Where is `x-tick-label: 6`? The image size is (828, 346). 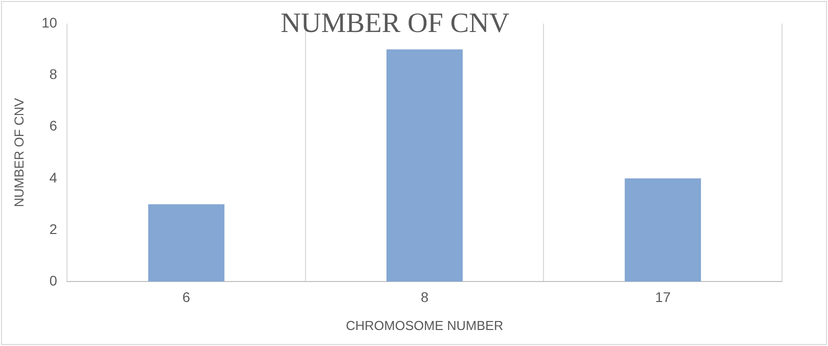
x-tick-label: 6 is located at coordinates (186, 296).